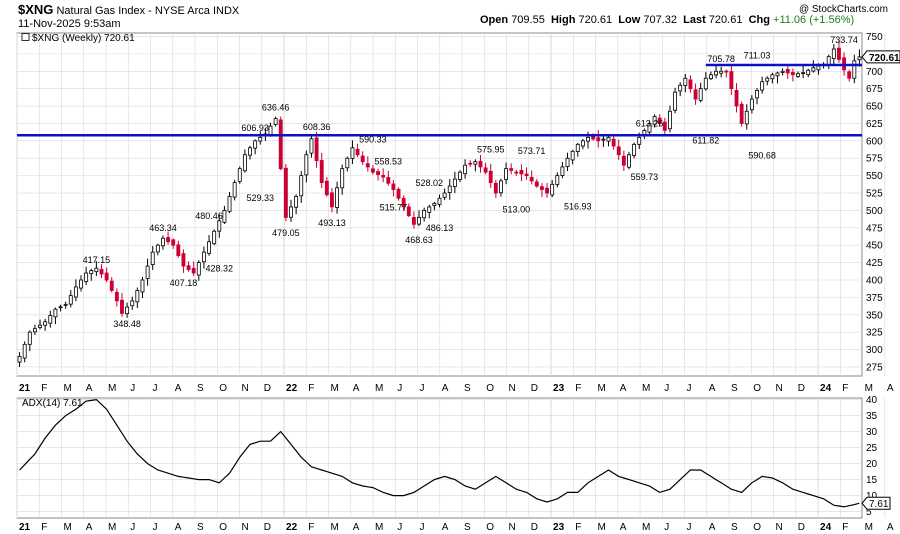 The image size is (900, 534). What do you see at coordinates (757, 56) in the screenshot?
I see `price-annotation: 711.03` at bounding box center [757, 56].